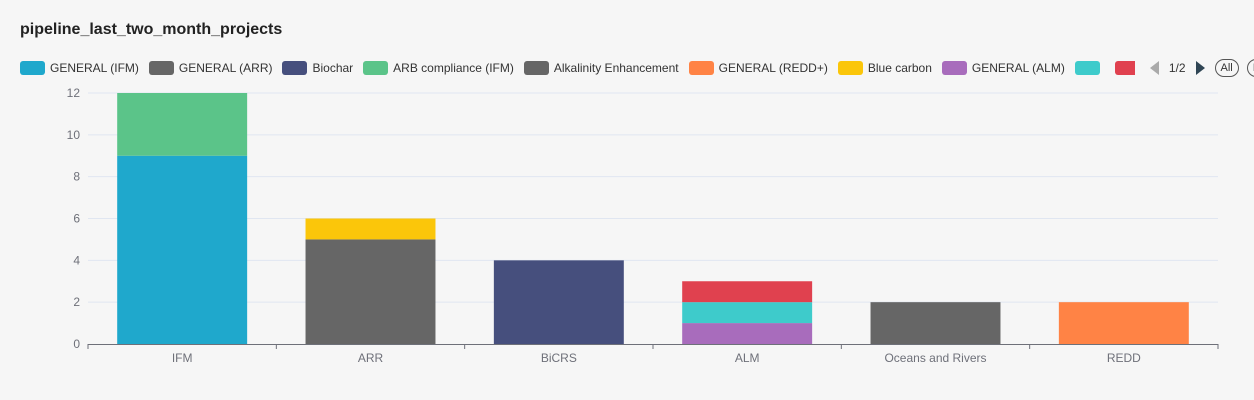  What do you see at coordinates (74, 135) in the screenshot?
I see `y-tick-label: 10` at bounding box center [74, 135].